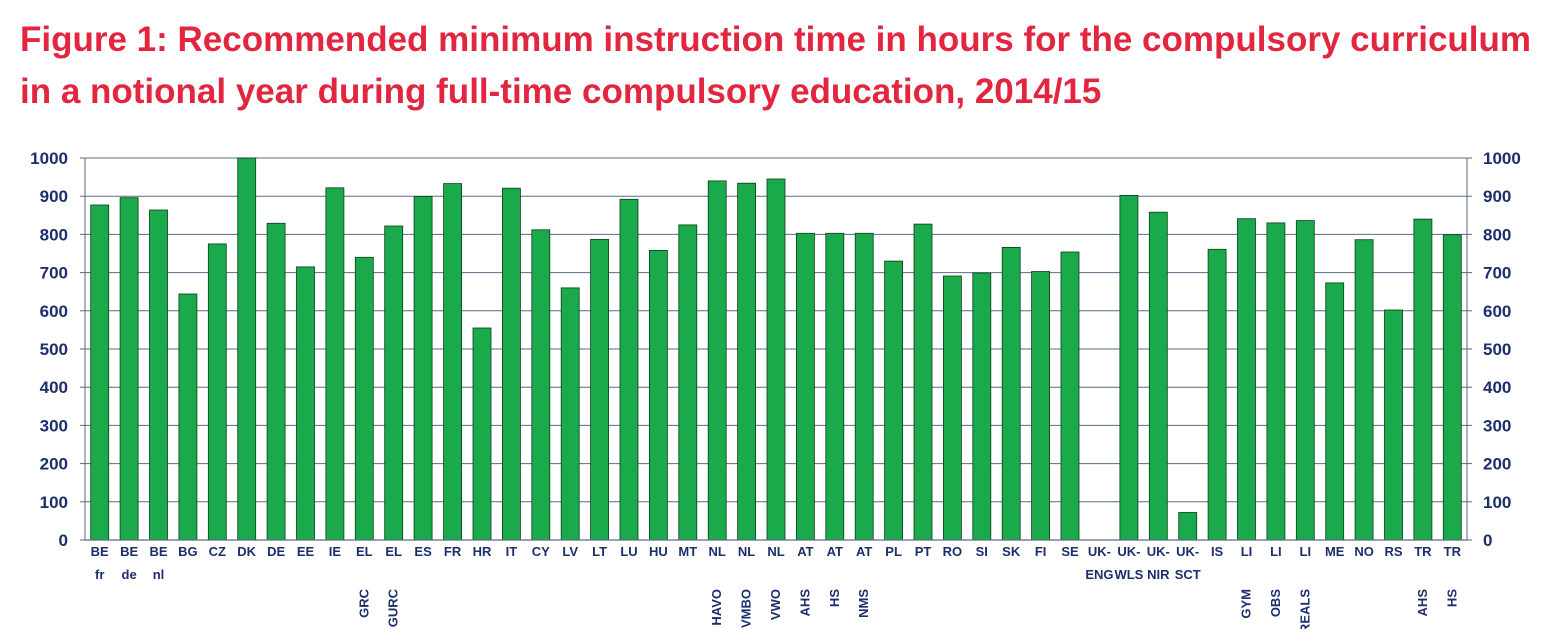  What do you see at coordinates (159, 574) in the screenshot?
I see `x-category-sublabel: nl` at bounding box center [159, 574].